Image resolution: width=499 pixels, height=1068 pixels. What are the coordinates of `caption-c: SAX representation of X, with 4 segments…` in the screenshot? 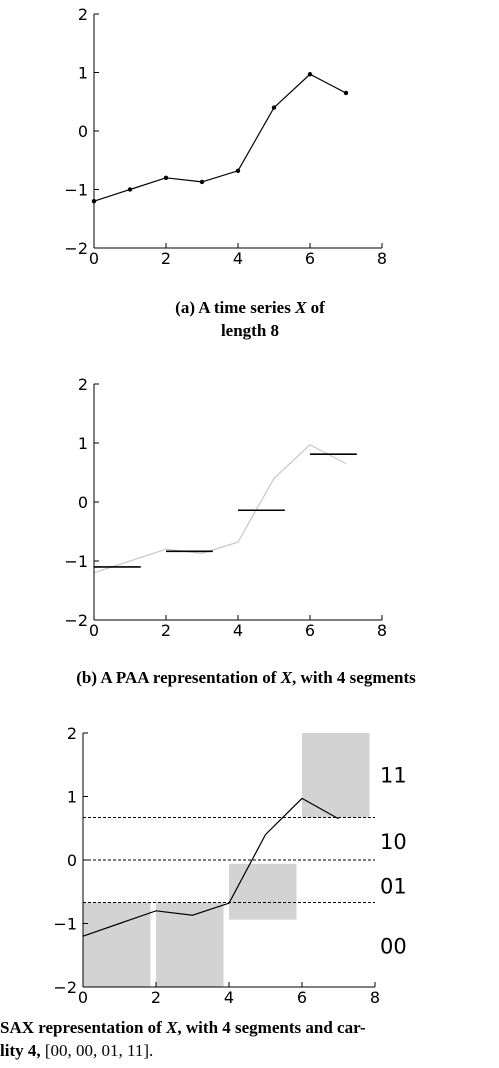 It's located at (183, 1039).